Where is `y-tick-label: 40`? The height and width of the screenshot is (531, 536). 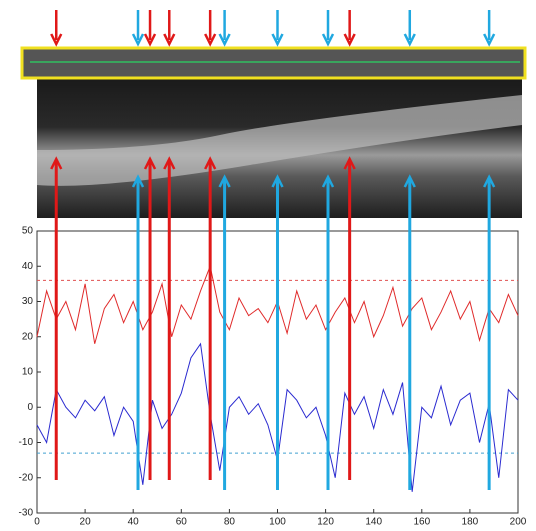 y-tick-label: 40 is located at coordinates (28, 266).